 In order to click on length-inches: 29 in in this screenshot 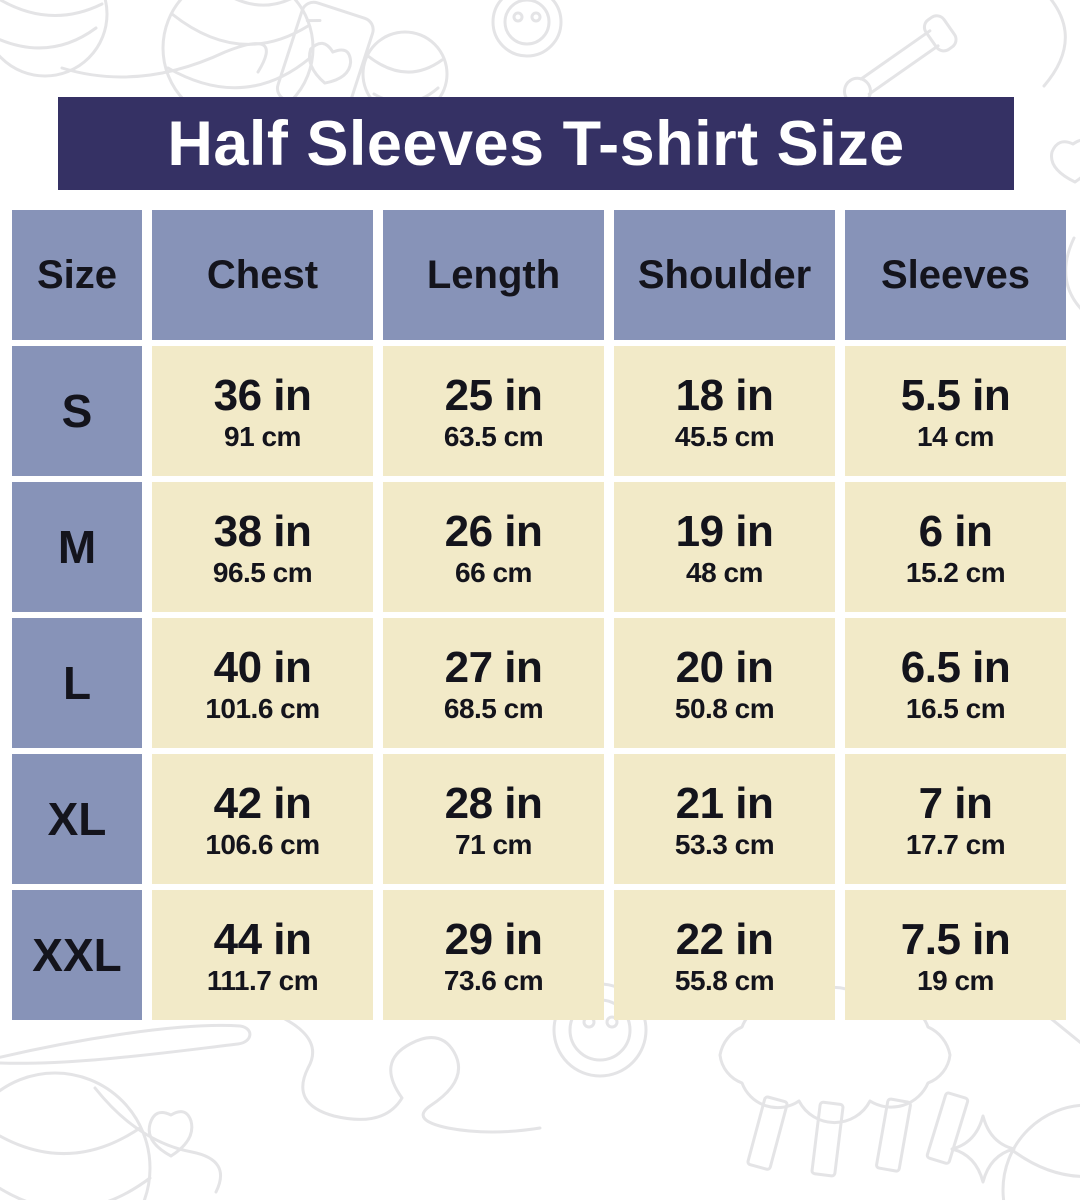, I will do `click(493, 940)`.